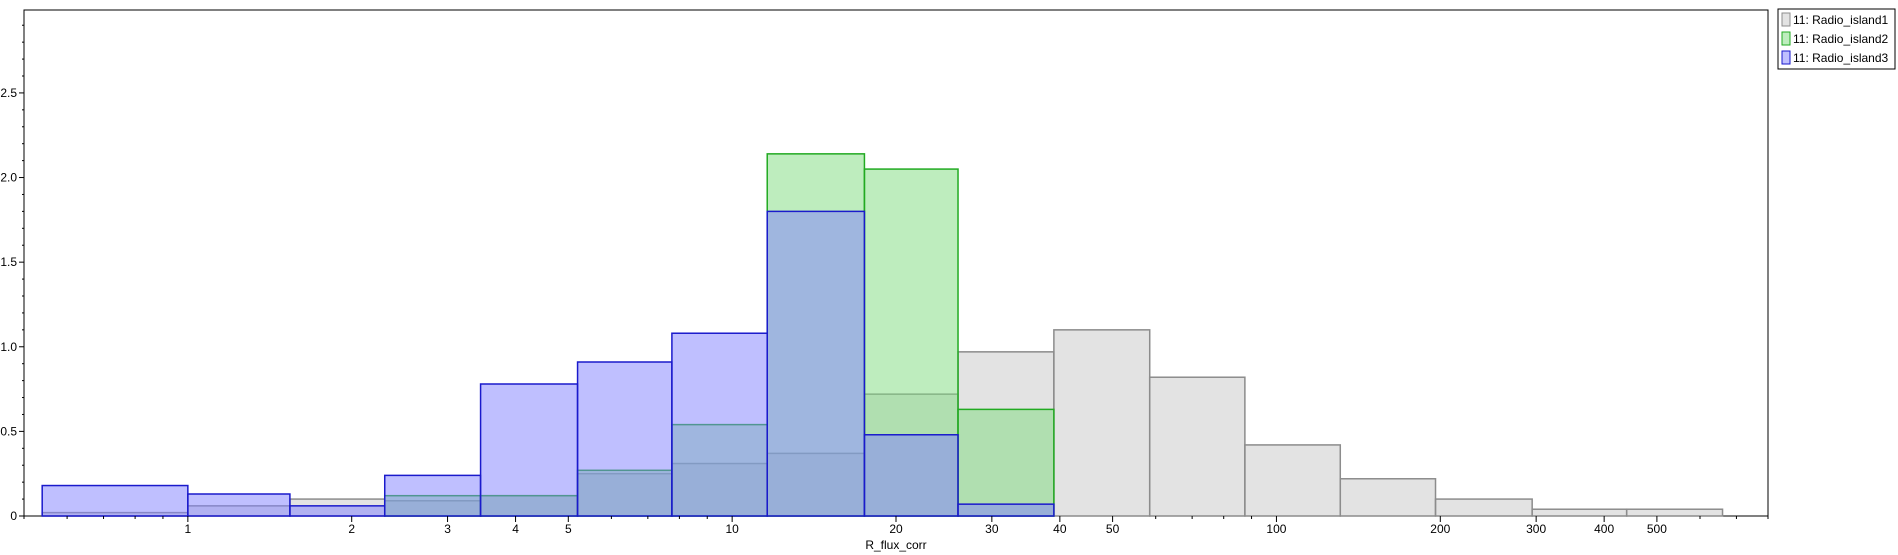 Image resolution: width=1898 pixels, height=555 pixels. Describe the element at coordinates (895, 545) in the screenshot. I see `x-axis-label: R_flux_corr` at that location.